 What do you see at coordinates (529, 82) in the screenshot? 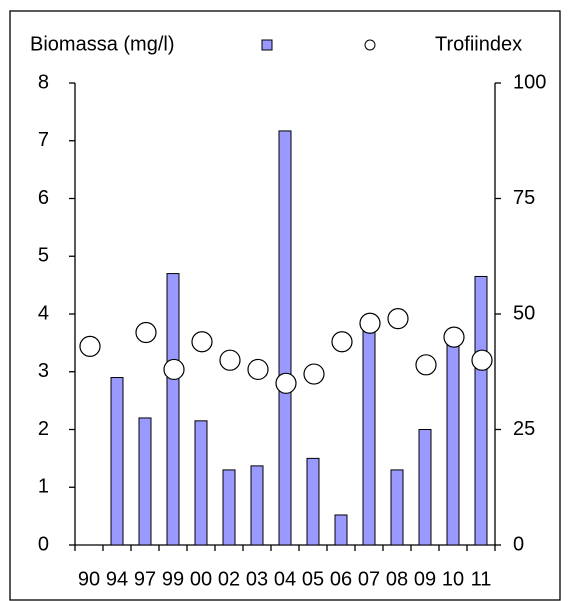
I see `y2-tick-label: 100` at bounding box center [529, 82].